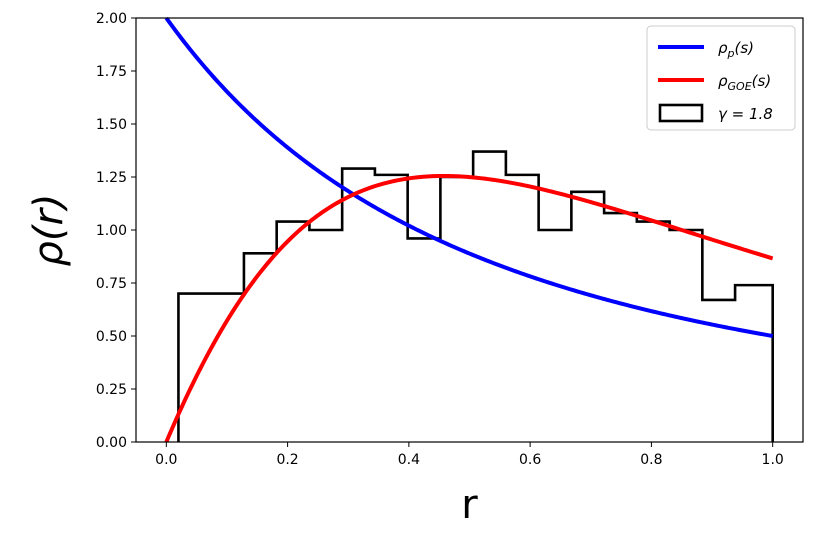  I want to click on legend-label: ρGOE(s), so click(744, 82).